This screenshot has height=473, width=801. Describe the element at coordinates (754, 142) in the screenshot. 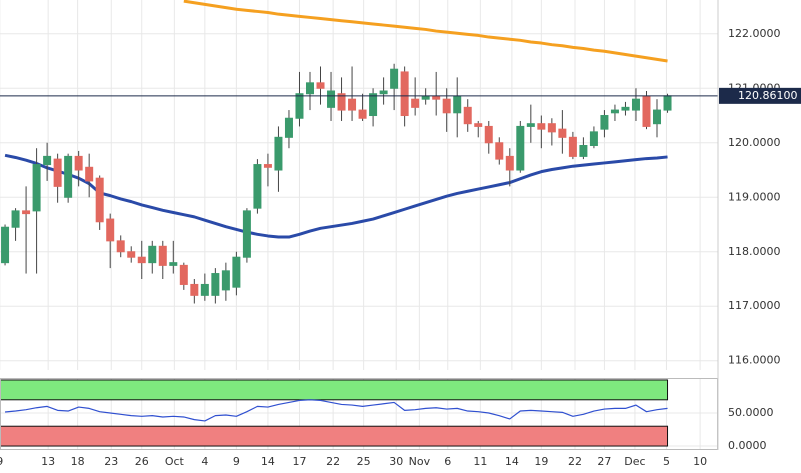

I see `y-tick-label: 120.0000` at that location.